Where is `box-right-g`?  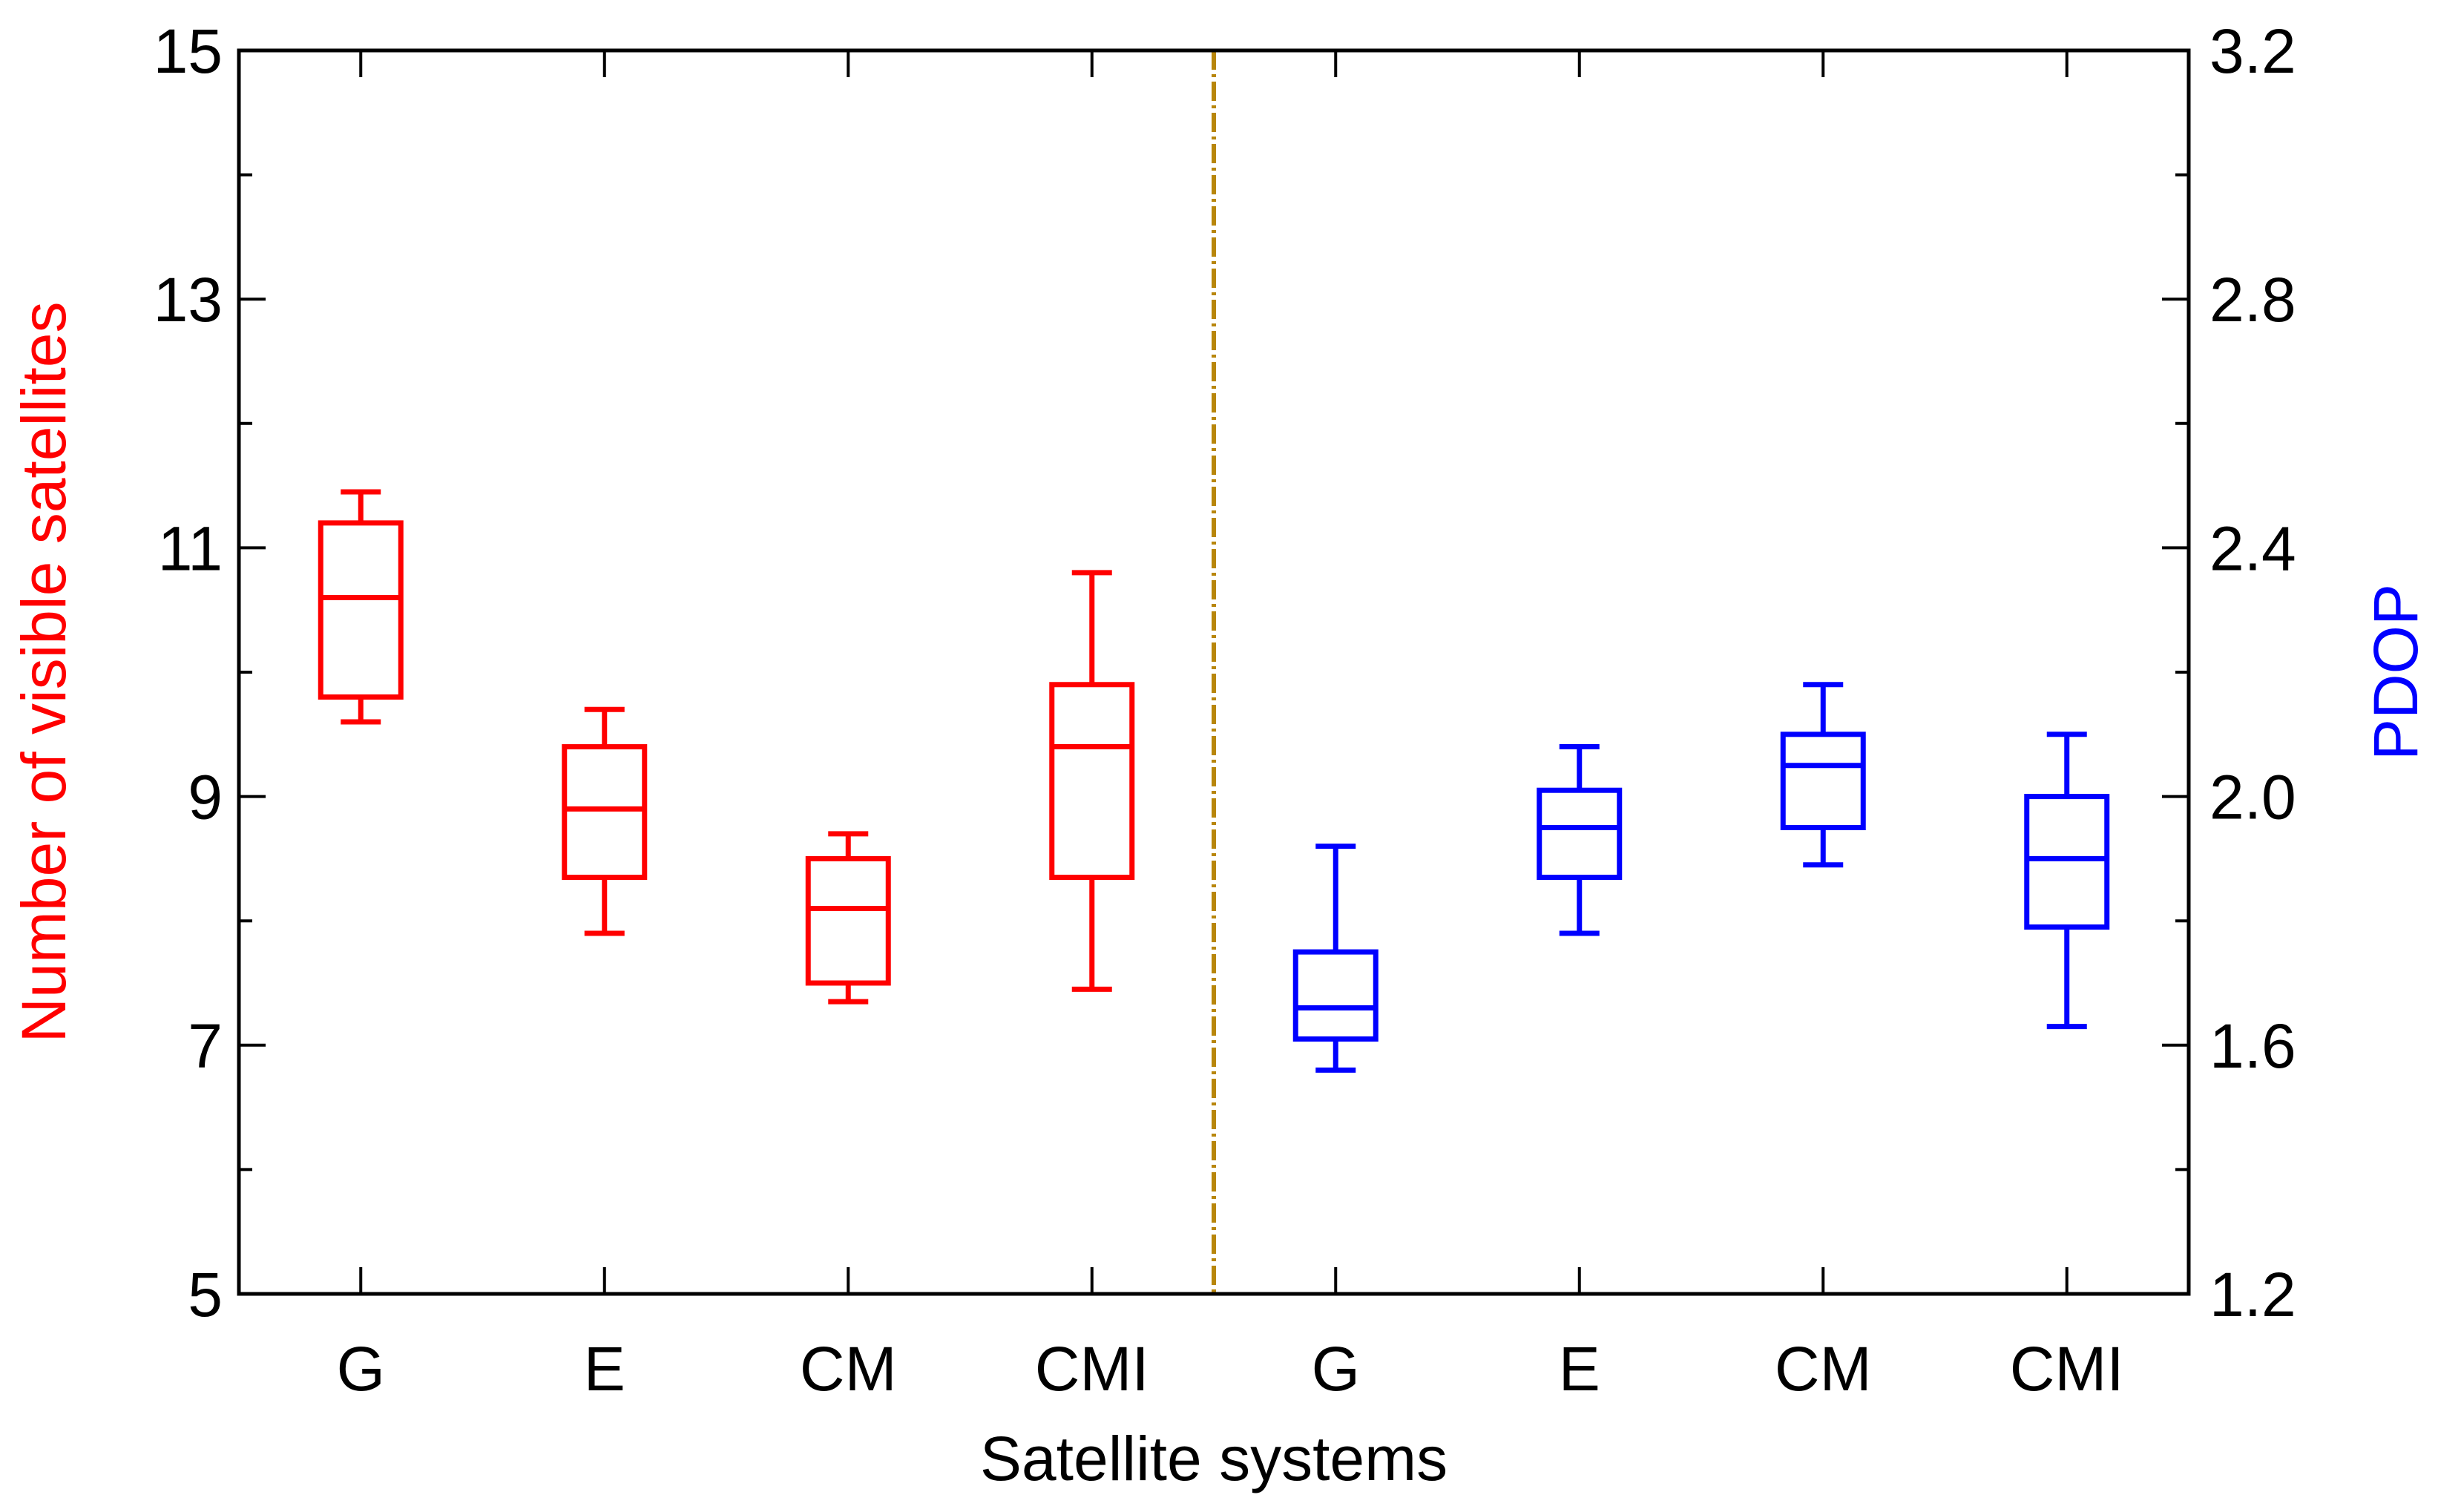 box-right-g is located at coordinates (1335, 959).